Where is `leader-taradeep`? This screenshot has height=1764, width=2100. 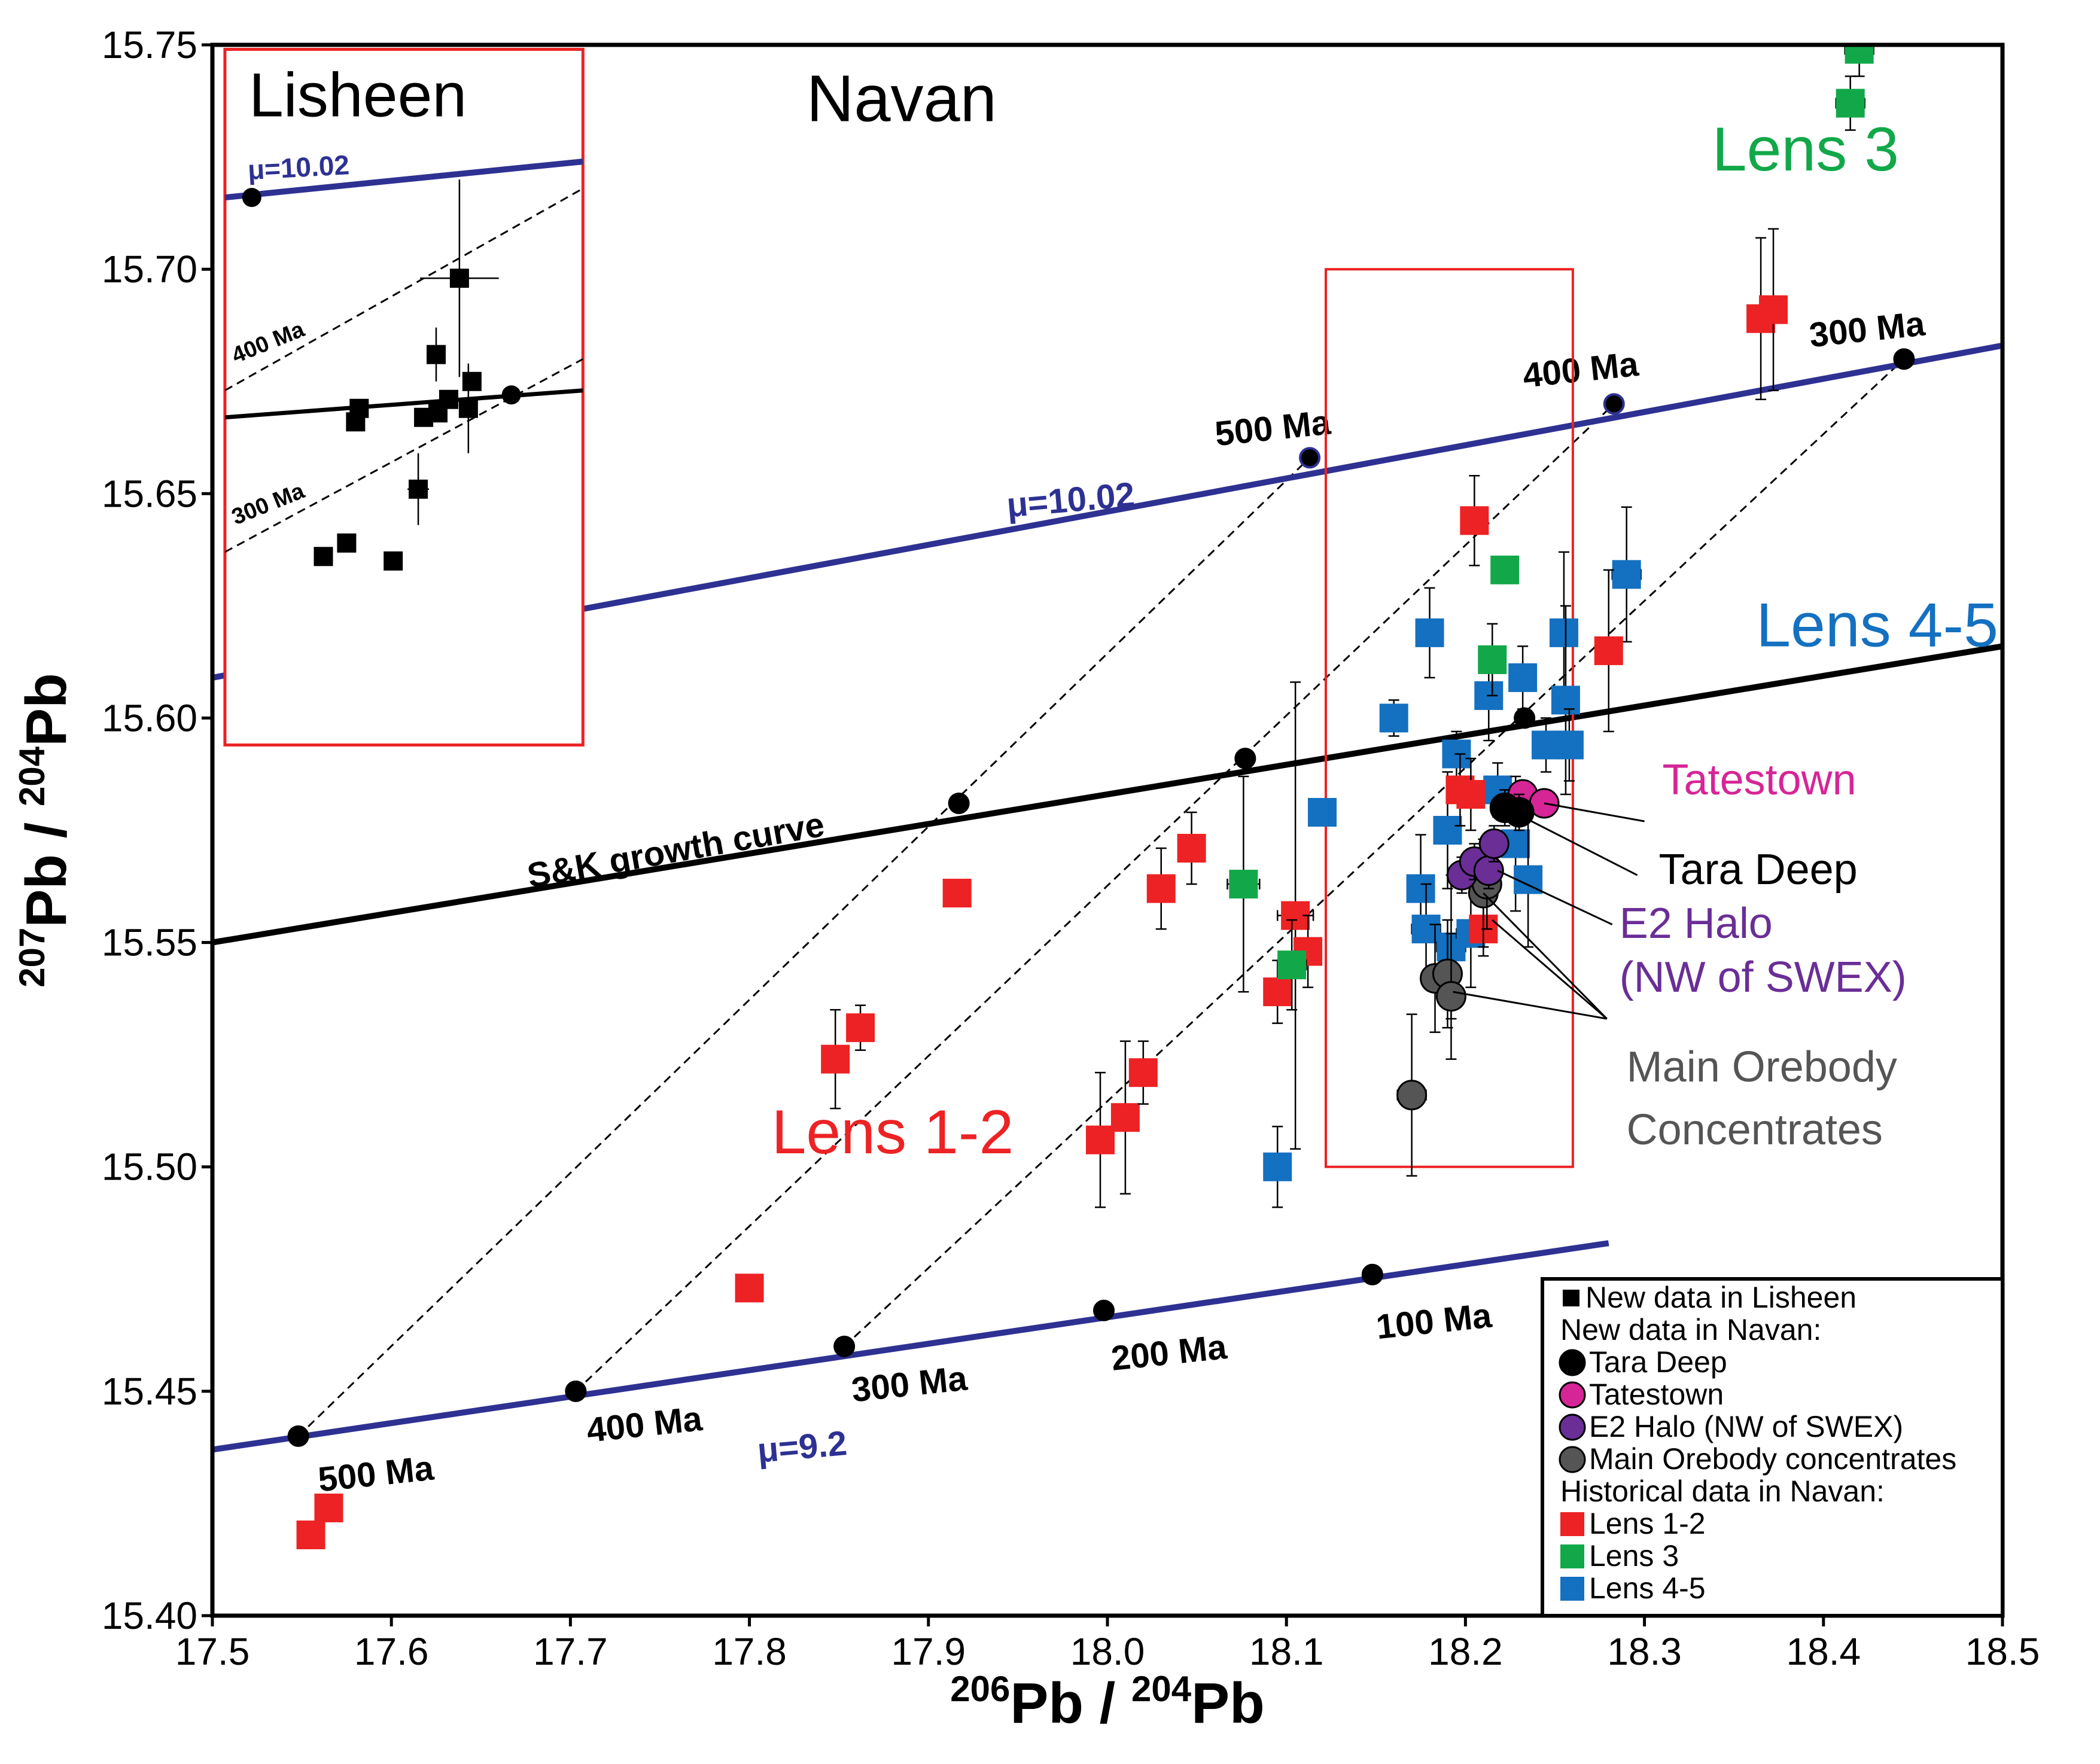
leader-taradeep is located at coordinates (1580, 846).